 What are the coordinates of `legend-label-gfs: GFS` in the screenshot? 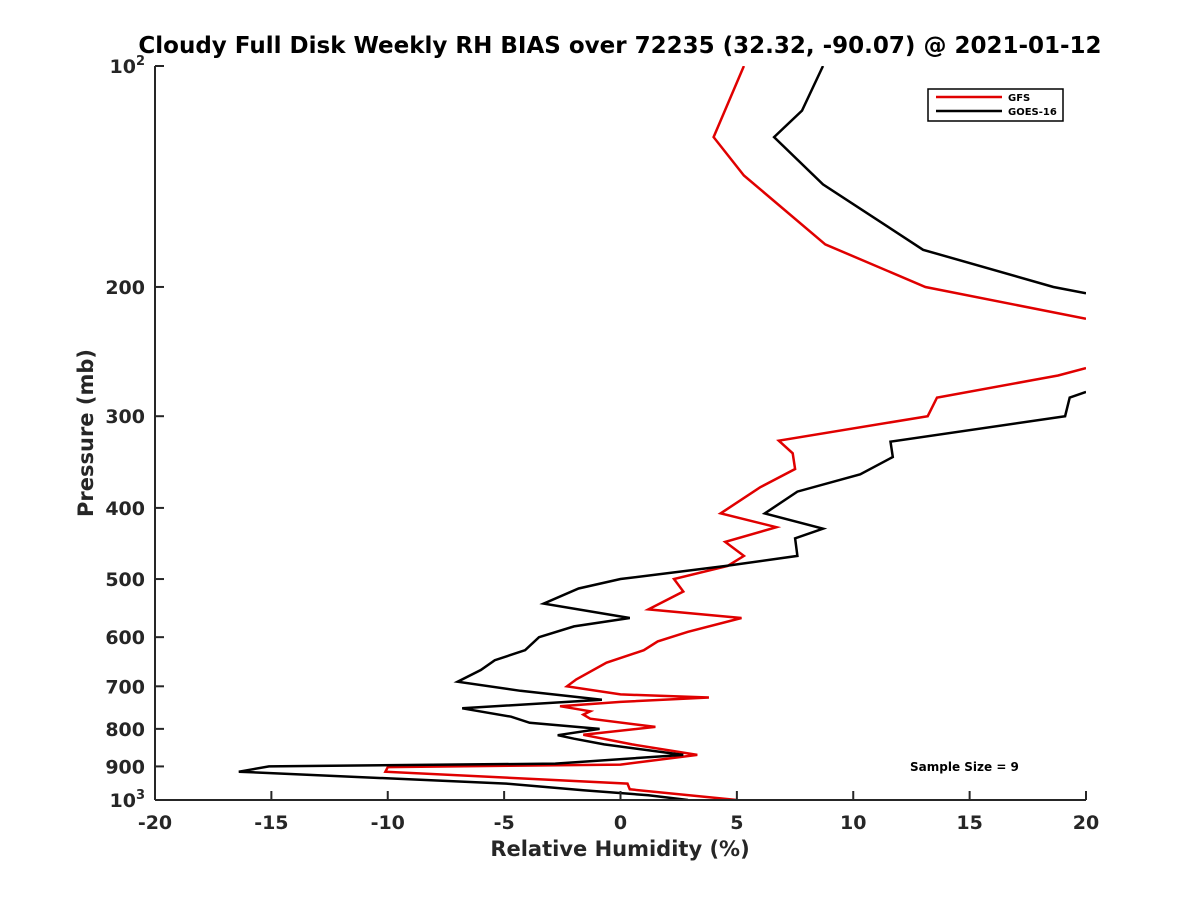 It's located at (1019, 98).